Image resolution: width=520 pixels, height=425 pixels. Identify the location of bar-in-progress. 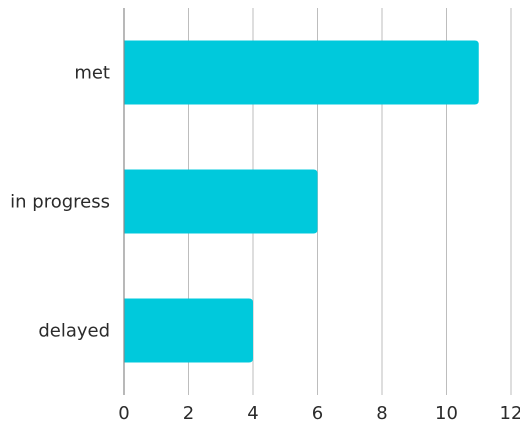
(221, 201).